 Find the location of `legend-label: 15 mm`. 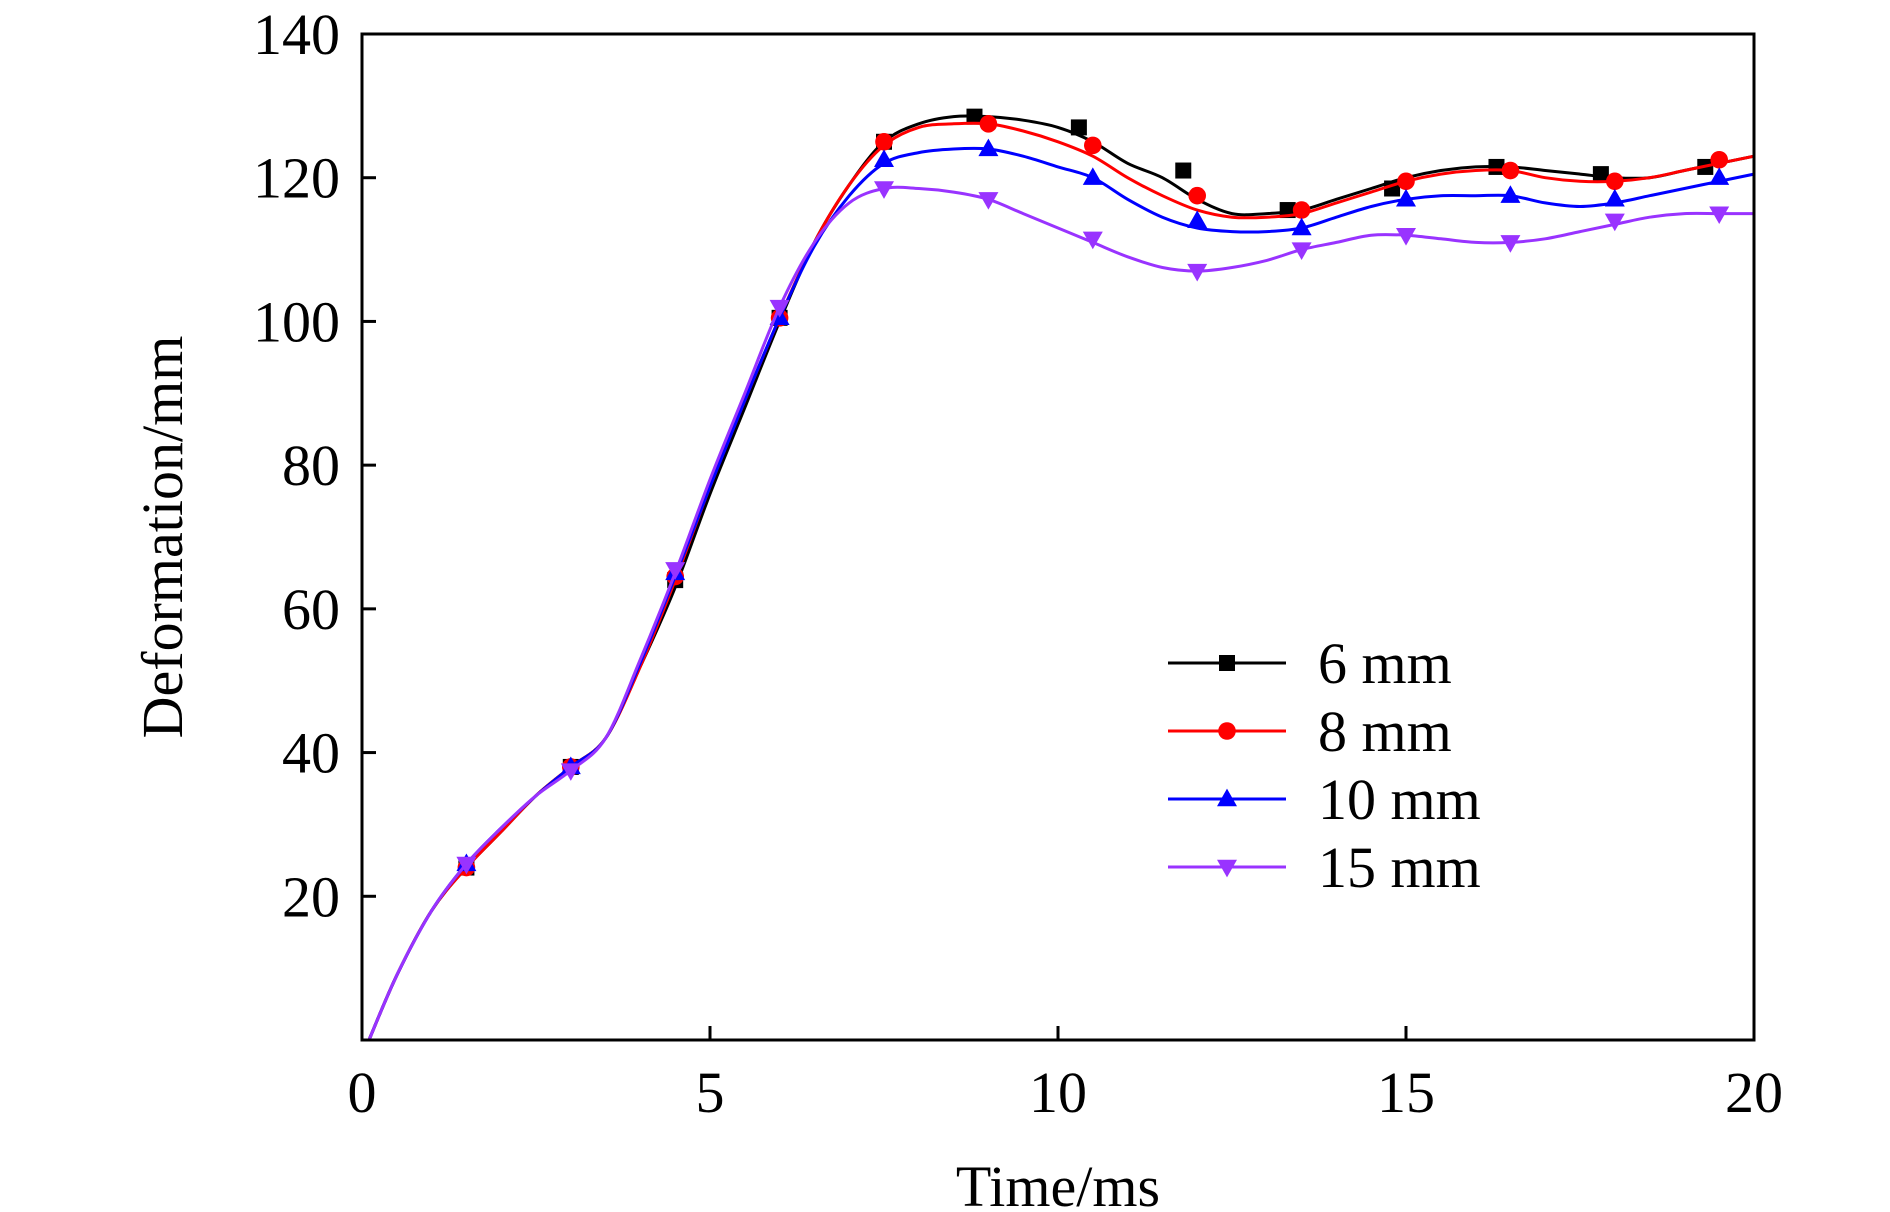

legend-label: 15 mm is located at coordinates (1399, 867).